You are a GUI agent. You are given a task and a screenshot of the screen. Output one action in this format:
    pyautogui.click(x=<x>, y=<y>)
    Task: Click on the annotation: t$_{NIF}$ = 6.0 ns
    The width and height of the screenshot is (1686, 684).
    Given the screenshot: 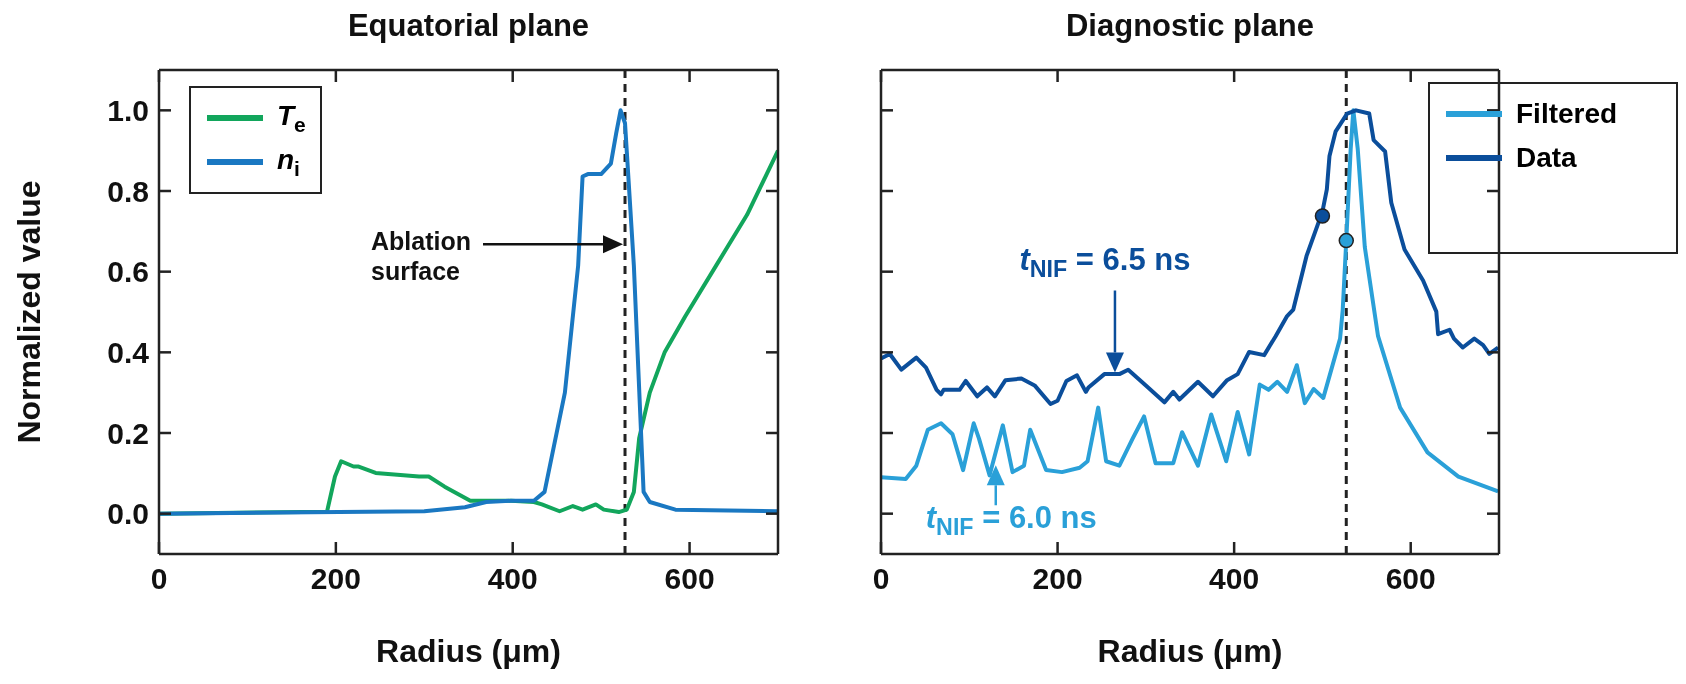 What is the action you would take?
    pyautogui.click(x=1011, y=520)
    